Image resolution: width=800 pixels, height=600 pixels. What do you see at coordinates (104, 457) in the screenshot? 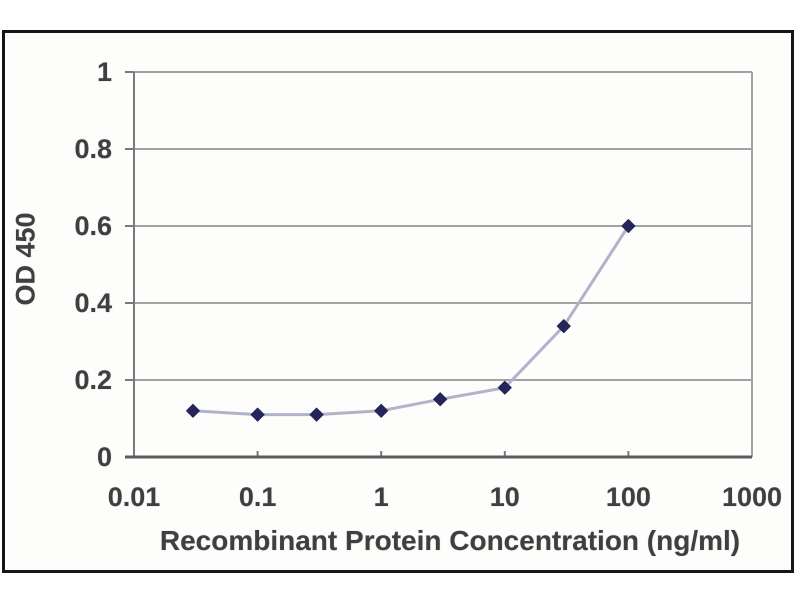
I see `y-tick-label: 0` at bounding box center [104, 457].